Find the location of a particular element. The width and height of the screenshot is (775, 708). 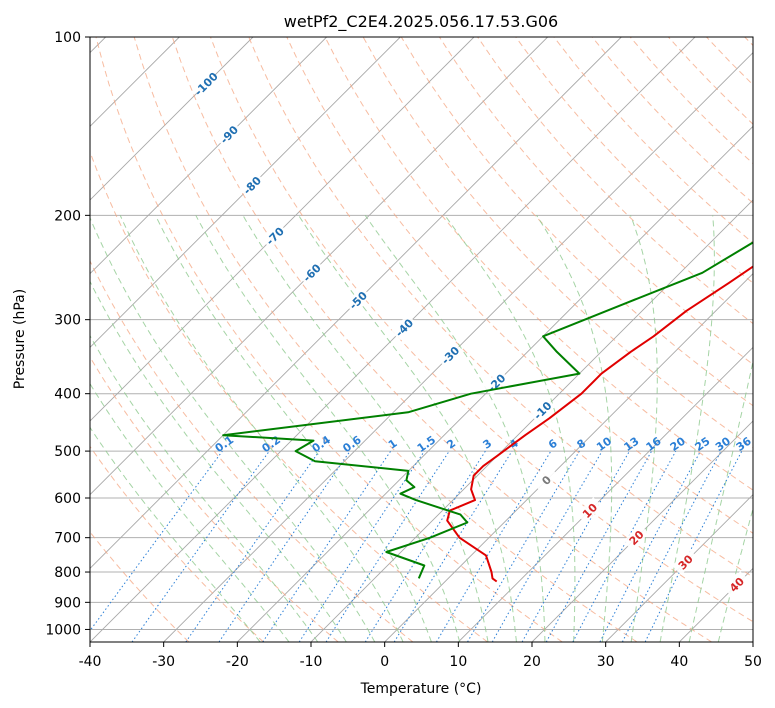

x-tick-label: 40 is located at coordinates (679, 662).